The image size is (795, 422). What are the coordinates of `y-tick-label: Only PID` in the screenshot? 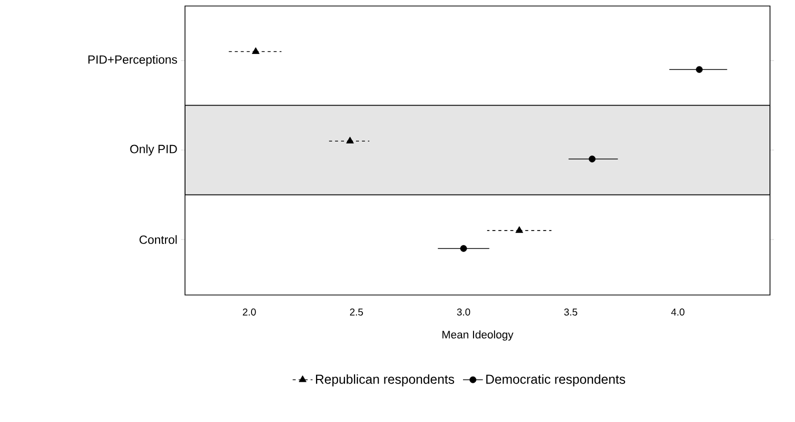 It's located at (153, 150).